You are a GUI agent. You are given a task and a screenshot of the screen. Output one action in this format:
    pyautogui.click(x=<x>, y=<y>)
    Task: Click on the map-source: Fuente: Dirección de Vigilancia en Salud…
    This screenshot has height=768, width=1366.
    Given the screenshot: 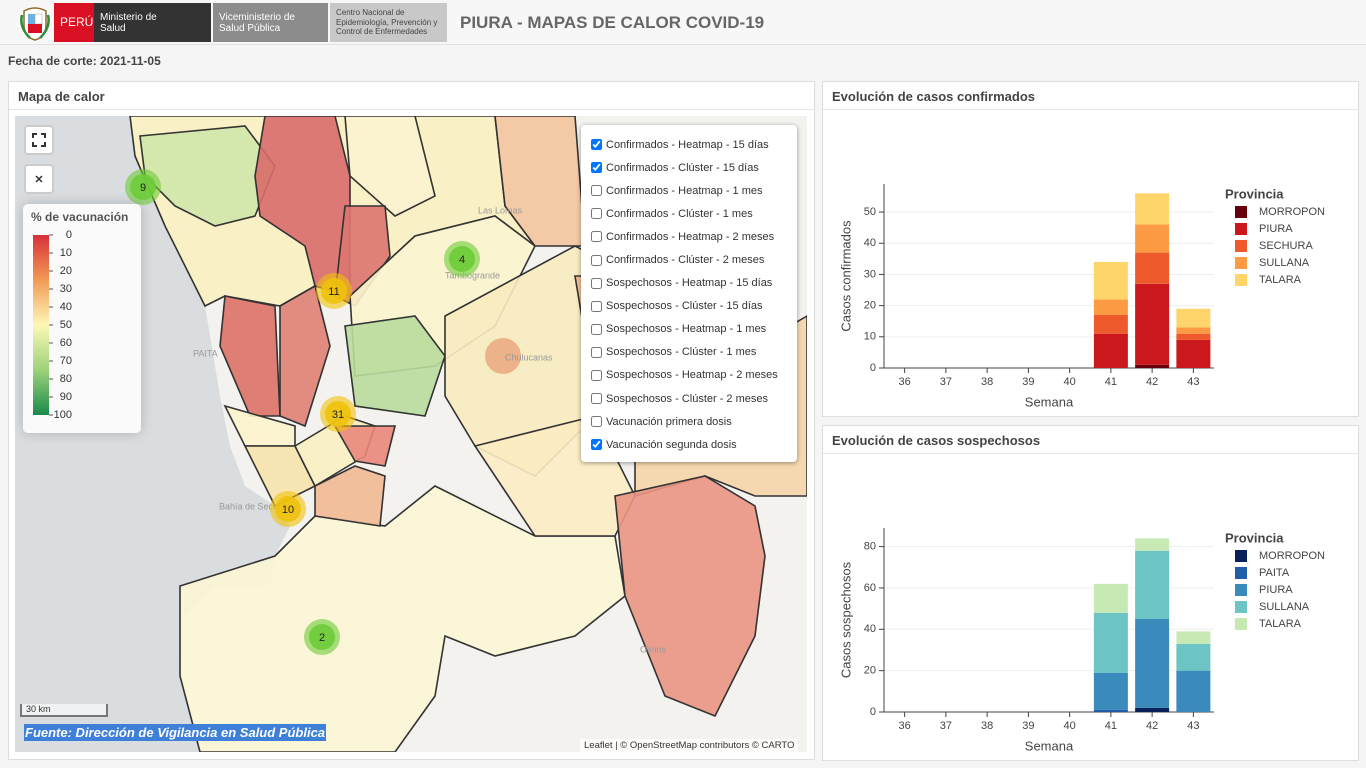 What is the action you would take?
    pyautogui.click(x=175, y=732)
    